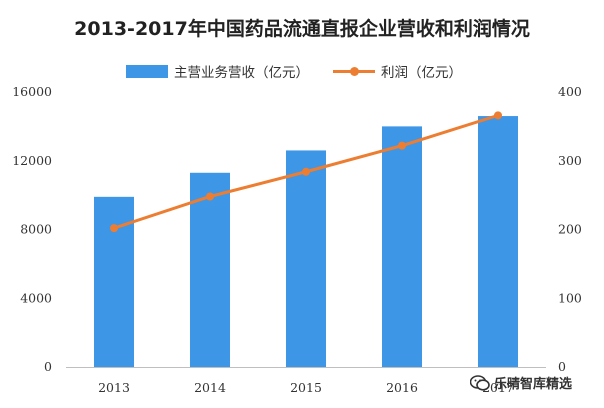 The height and width of the screenshot is (408, 604). I want to click on legend-swatch-profit, so click(354, 71).